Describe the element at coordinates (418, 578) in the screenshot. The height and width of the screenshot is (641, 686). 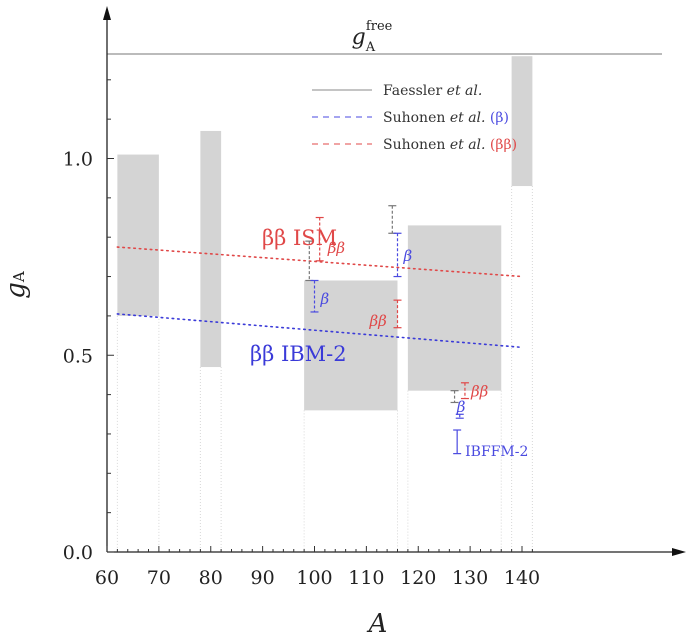
I see `x-tick-label-6: 120` at that location.